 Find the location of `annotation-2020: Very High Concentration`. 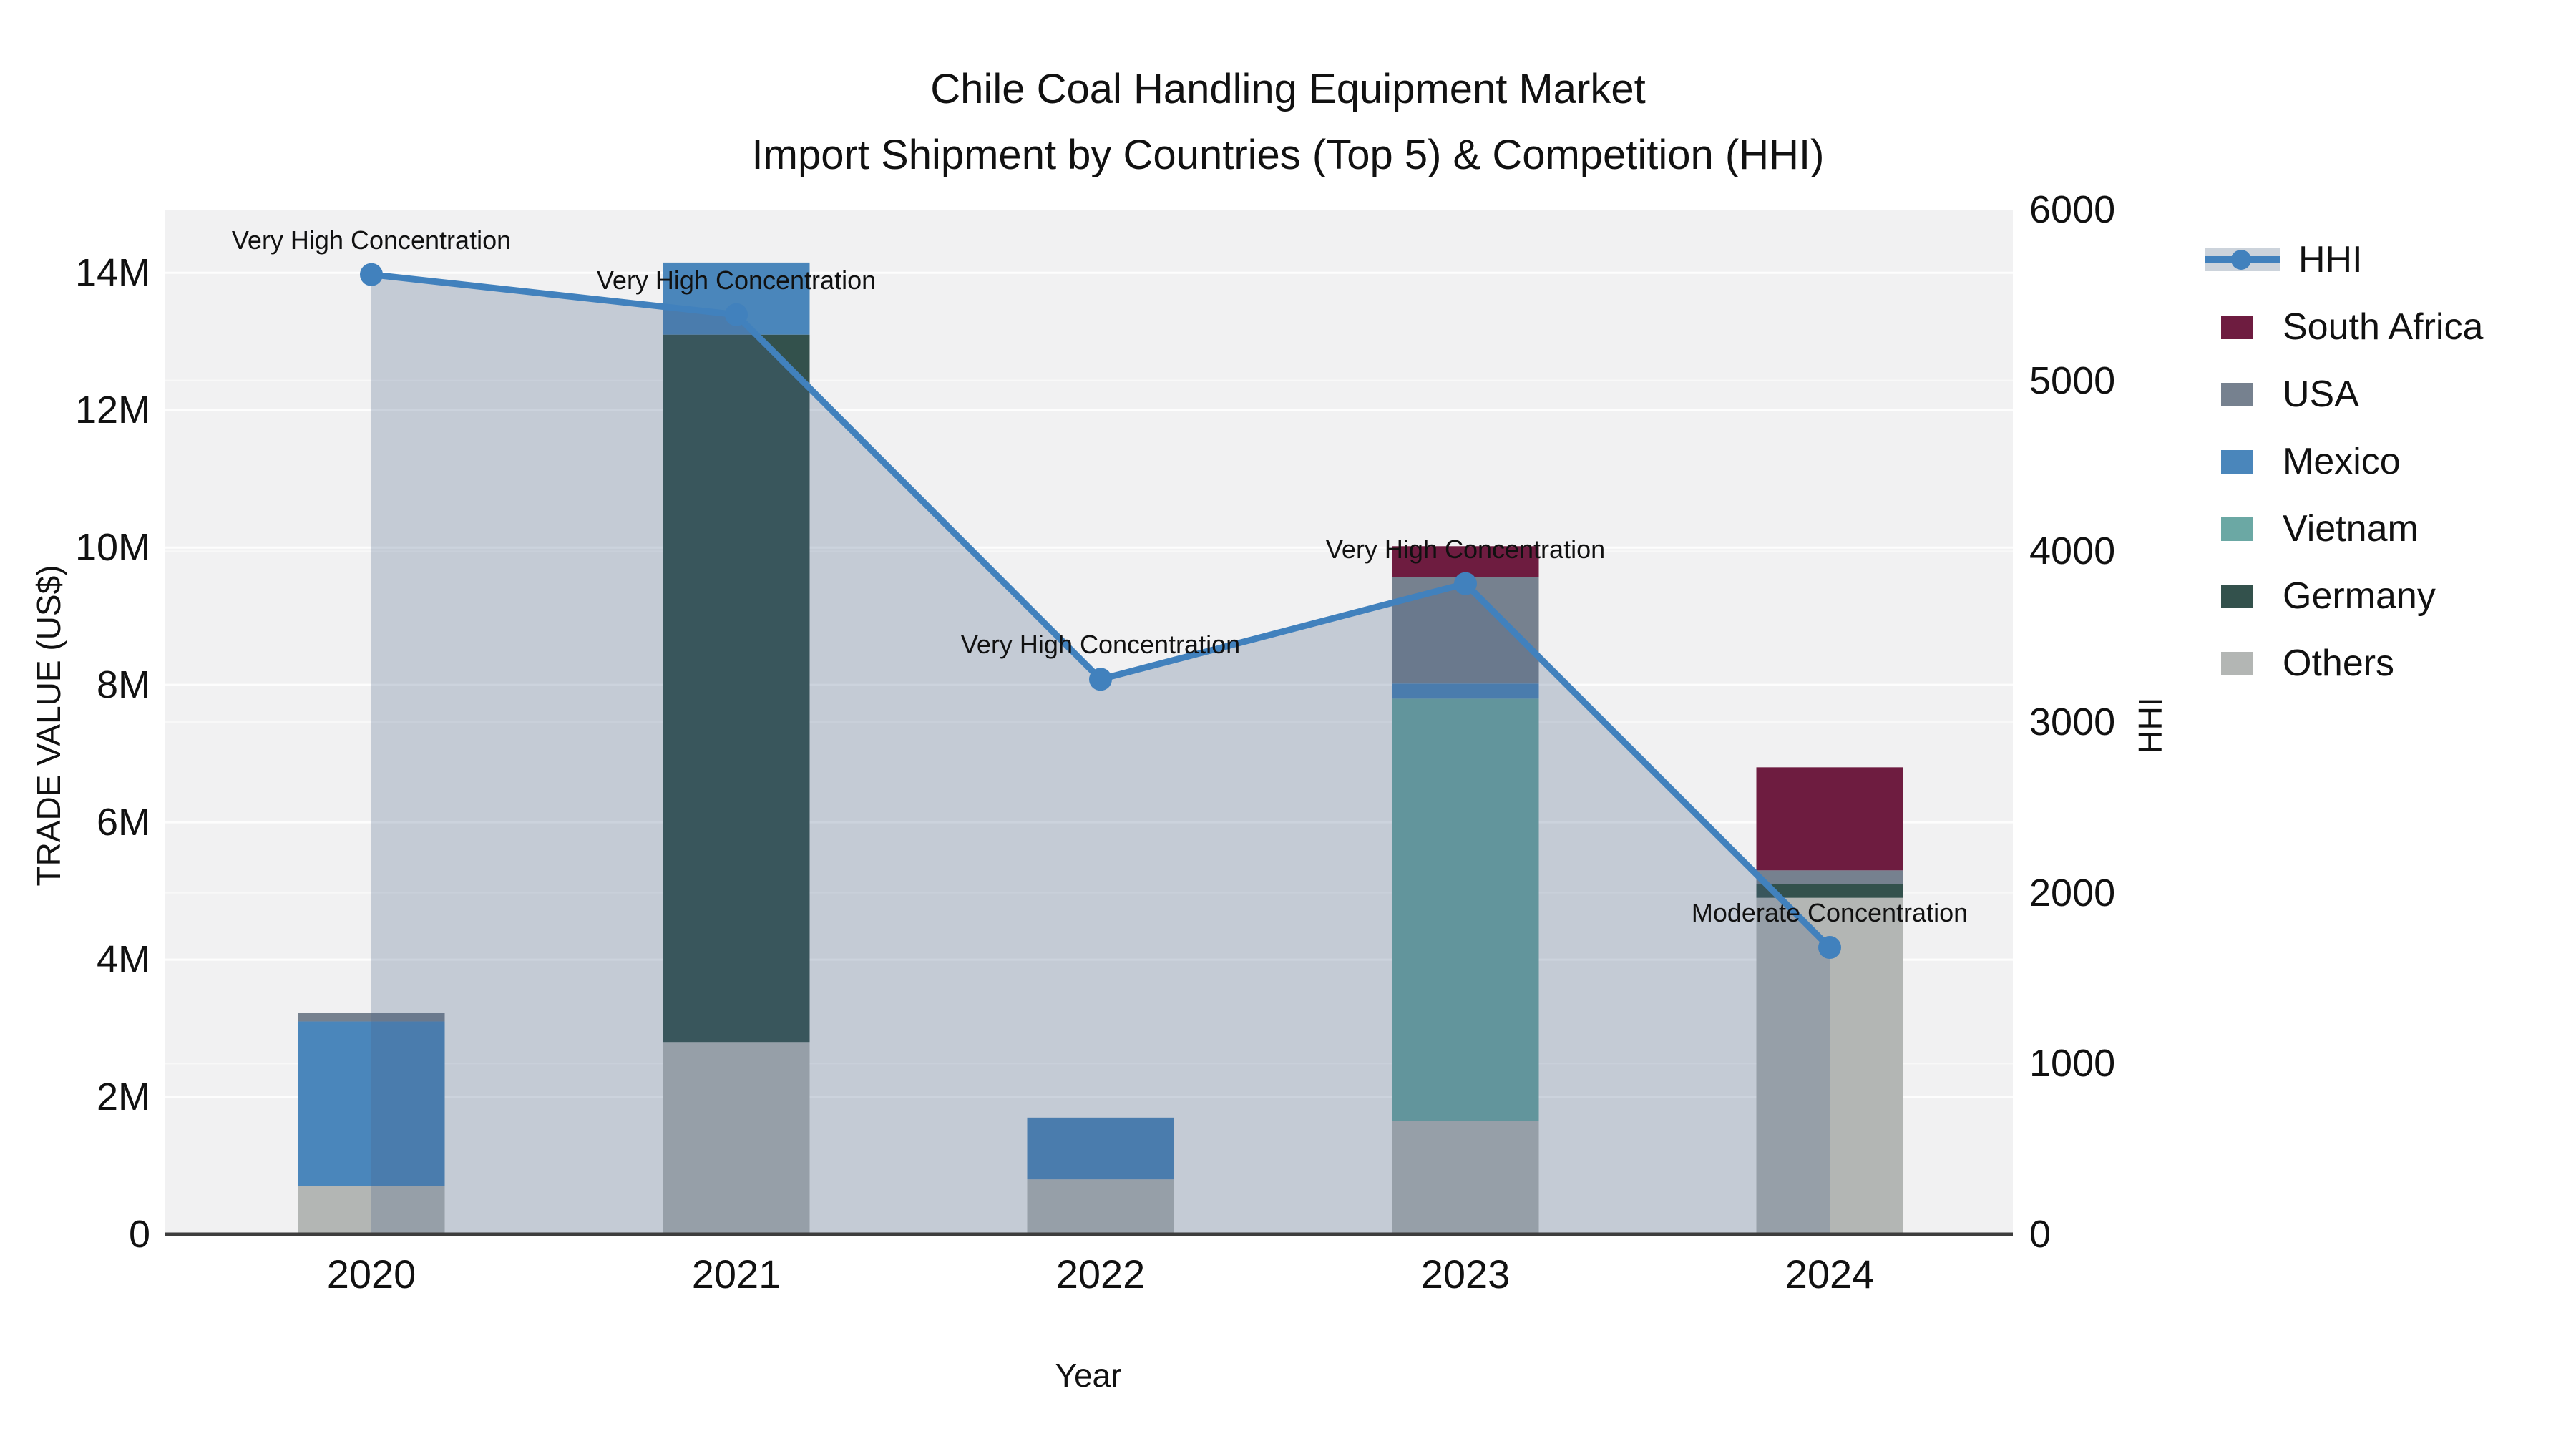

annotation-2020: Very High Concentration is located at coordinates (372, 240).